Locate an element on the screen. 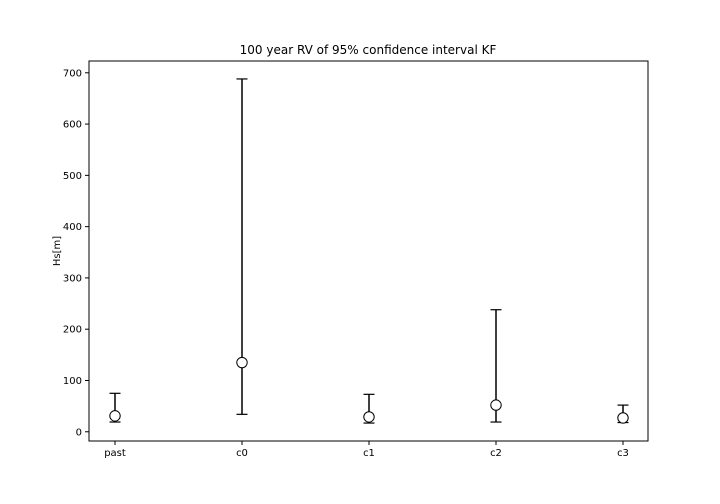 This screenshot has height=504, width=720. y-tick-label: 400 is located at coordinates (72, 227).